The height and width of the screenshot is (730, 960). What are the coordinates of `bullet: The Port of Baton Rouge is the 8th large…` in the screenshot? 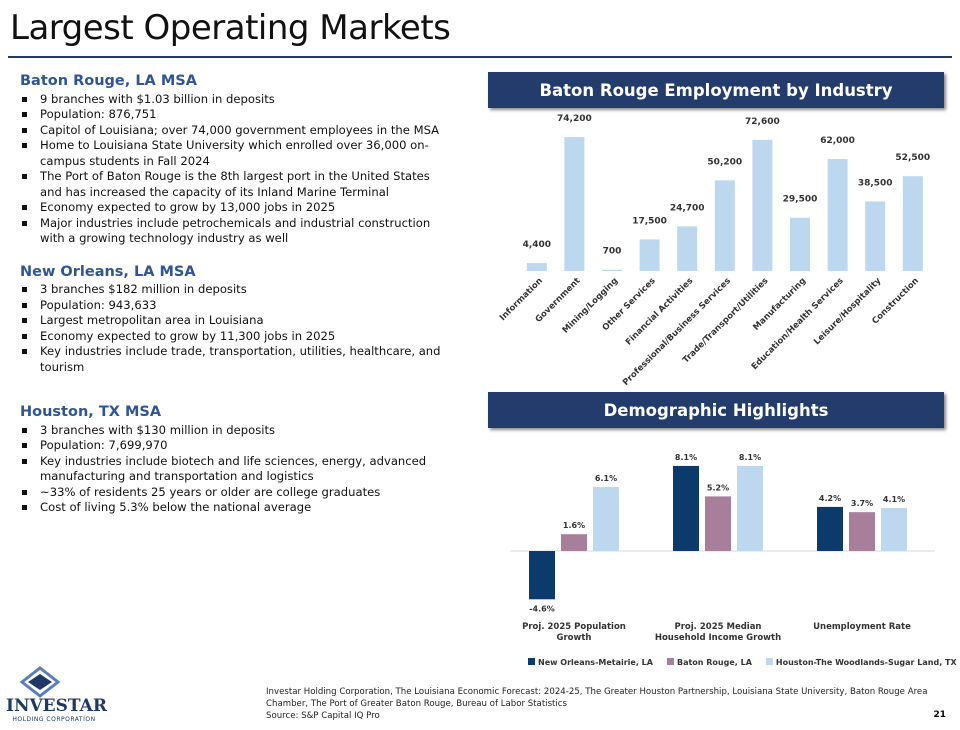 It's located at (236, 184).